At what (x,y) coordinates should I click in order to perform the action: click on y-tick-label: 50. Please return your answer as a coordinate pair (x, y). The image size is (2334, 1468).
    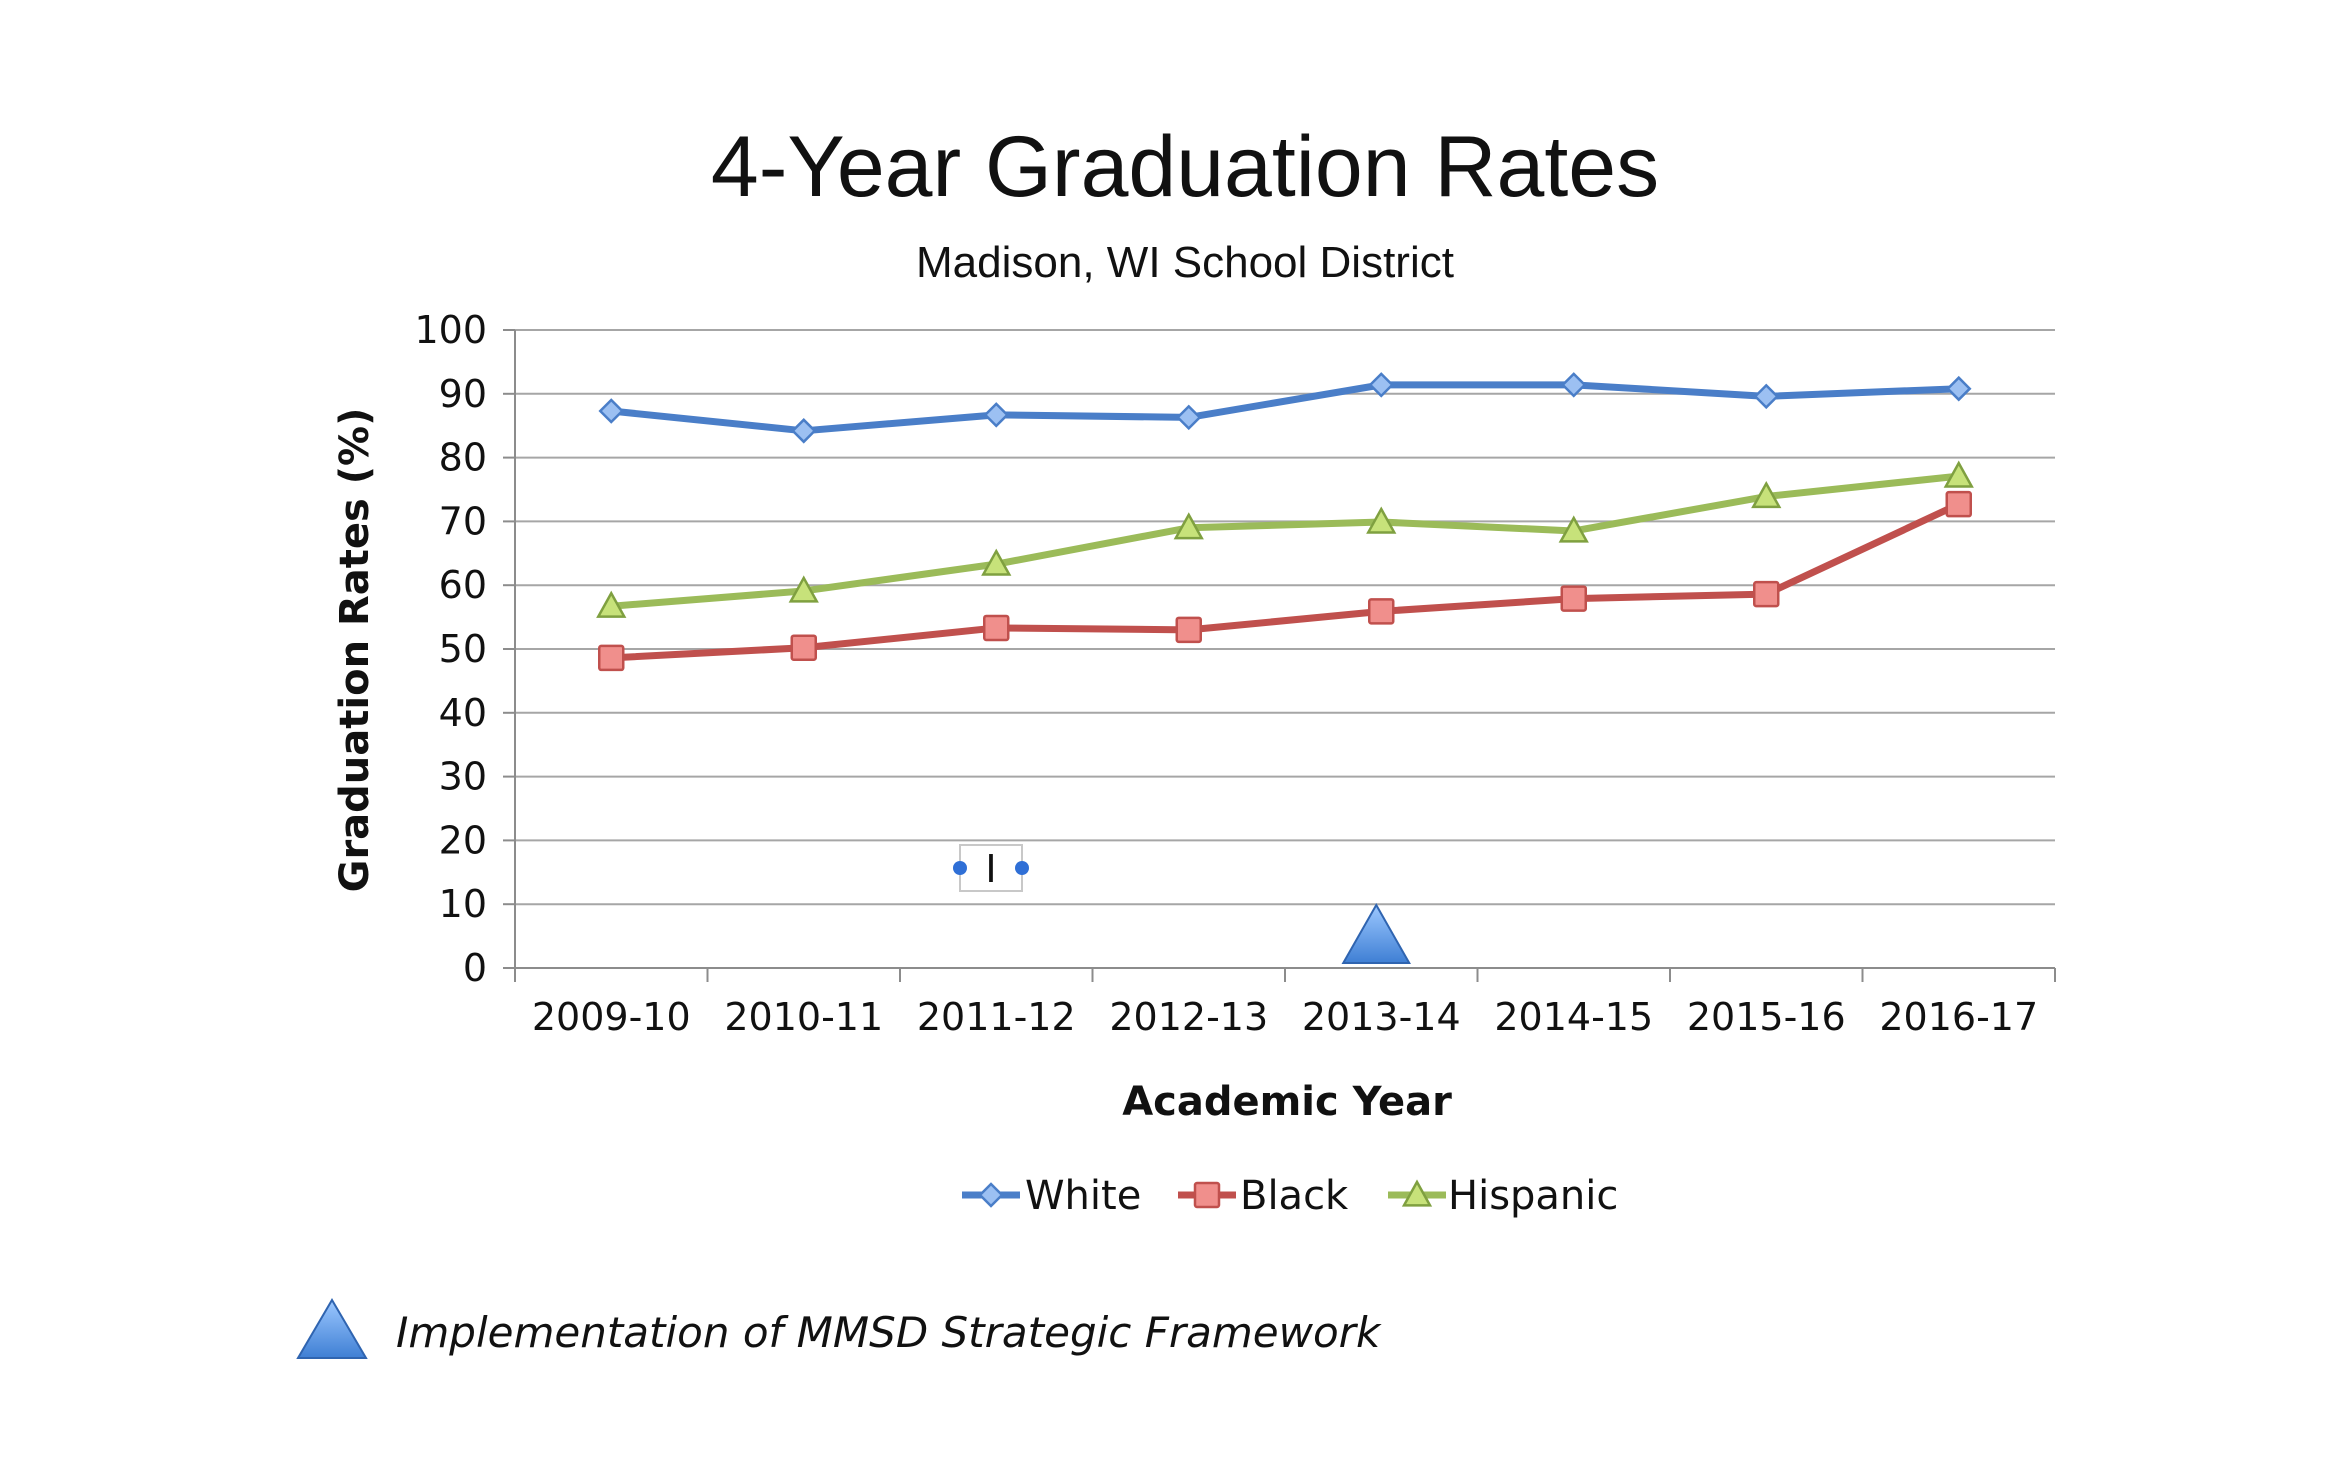
    Looking at the image, I should click on (463, 649).